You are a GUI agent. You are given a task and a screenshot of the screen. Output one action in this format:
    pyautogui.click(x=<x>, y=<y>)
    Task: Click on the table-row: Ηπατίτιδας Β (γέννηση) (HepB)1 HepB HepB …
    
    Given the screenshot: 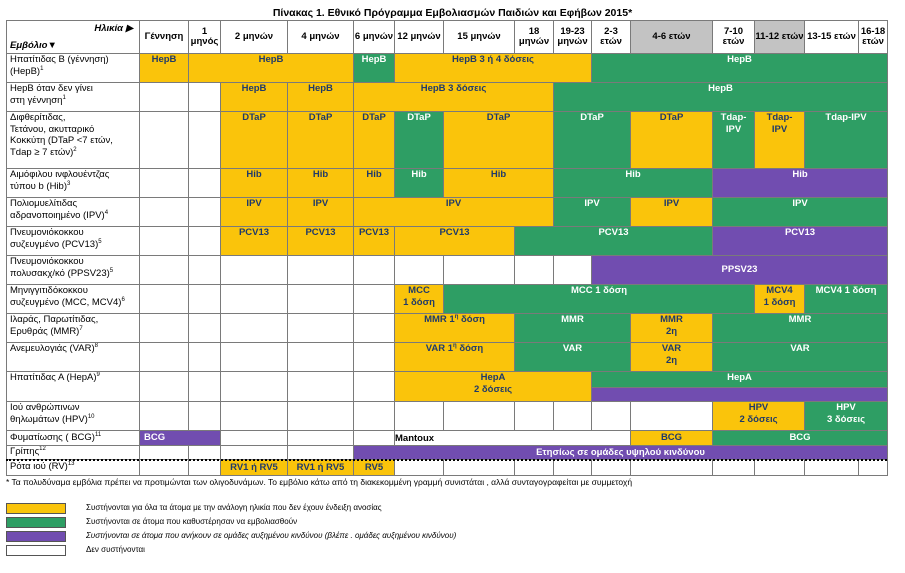 What is the action you would take?
    pyautogui.click(x=447, y=68)
    